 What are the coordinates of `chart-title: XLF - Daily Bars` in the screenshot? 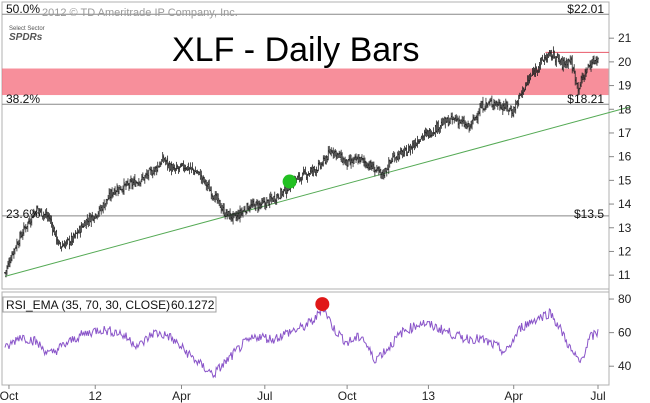 It's located at (296, 50).